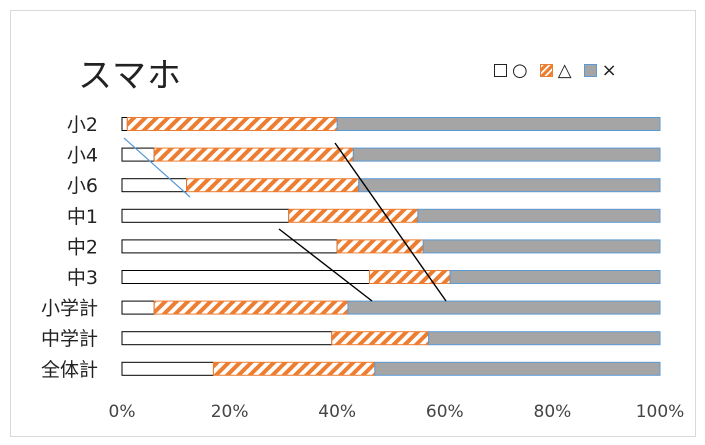 The width and height of the screenshot is (705, 445). Describe the element at coordinates (82, 247) in the screenshot. I see `category-label: 中2` at that location.